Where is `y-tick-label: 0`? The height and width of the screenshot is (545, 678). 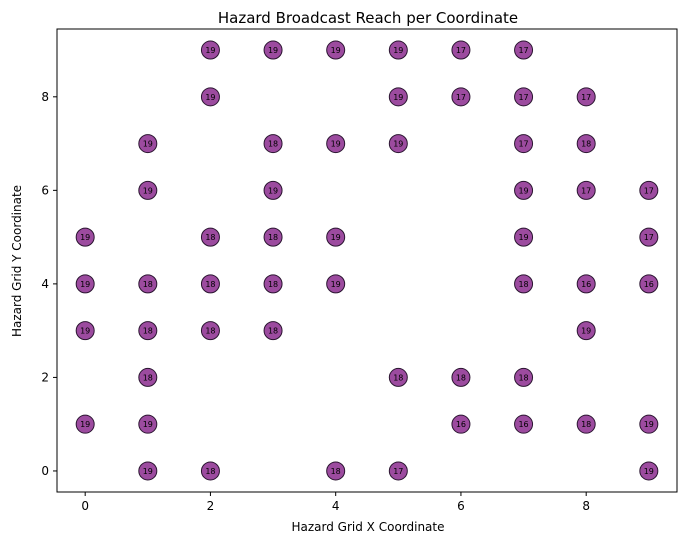
y-tick-label: 0 is located at coordinates (45, 471).